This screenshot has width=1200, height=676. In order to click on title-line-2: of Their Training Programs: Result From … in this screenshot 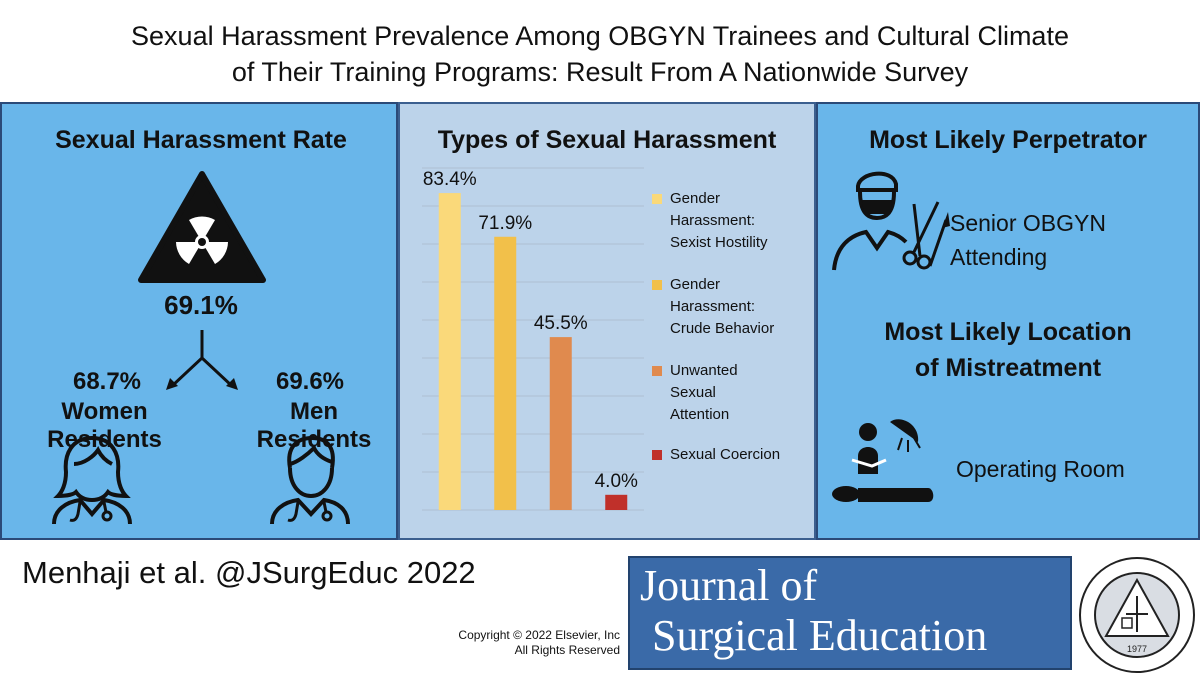, I will do `click(600, 72)`.